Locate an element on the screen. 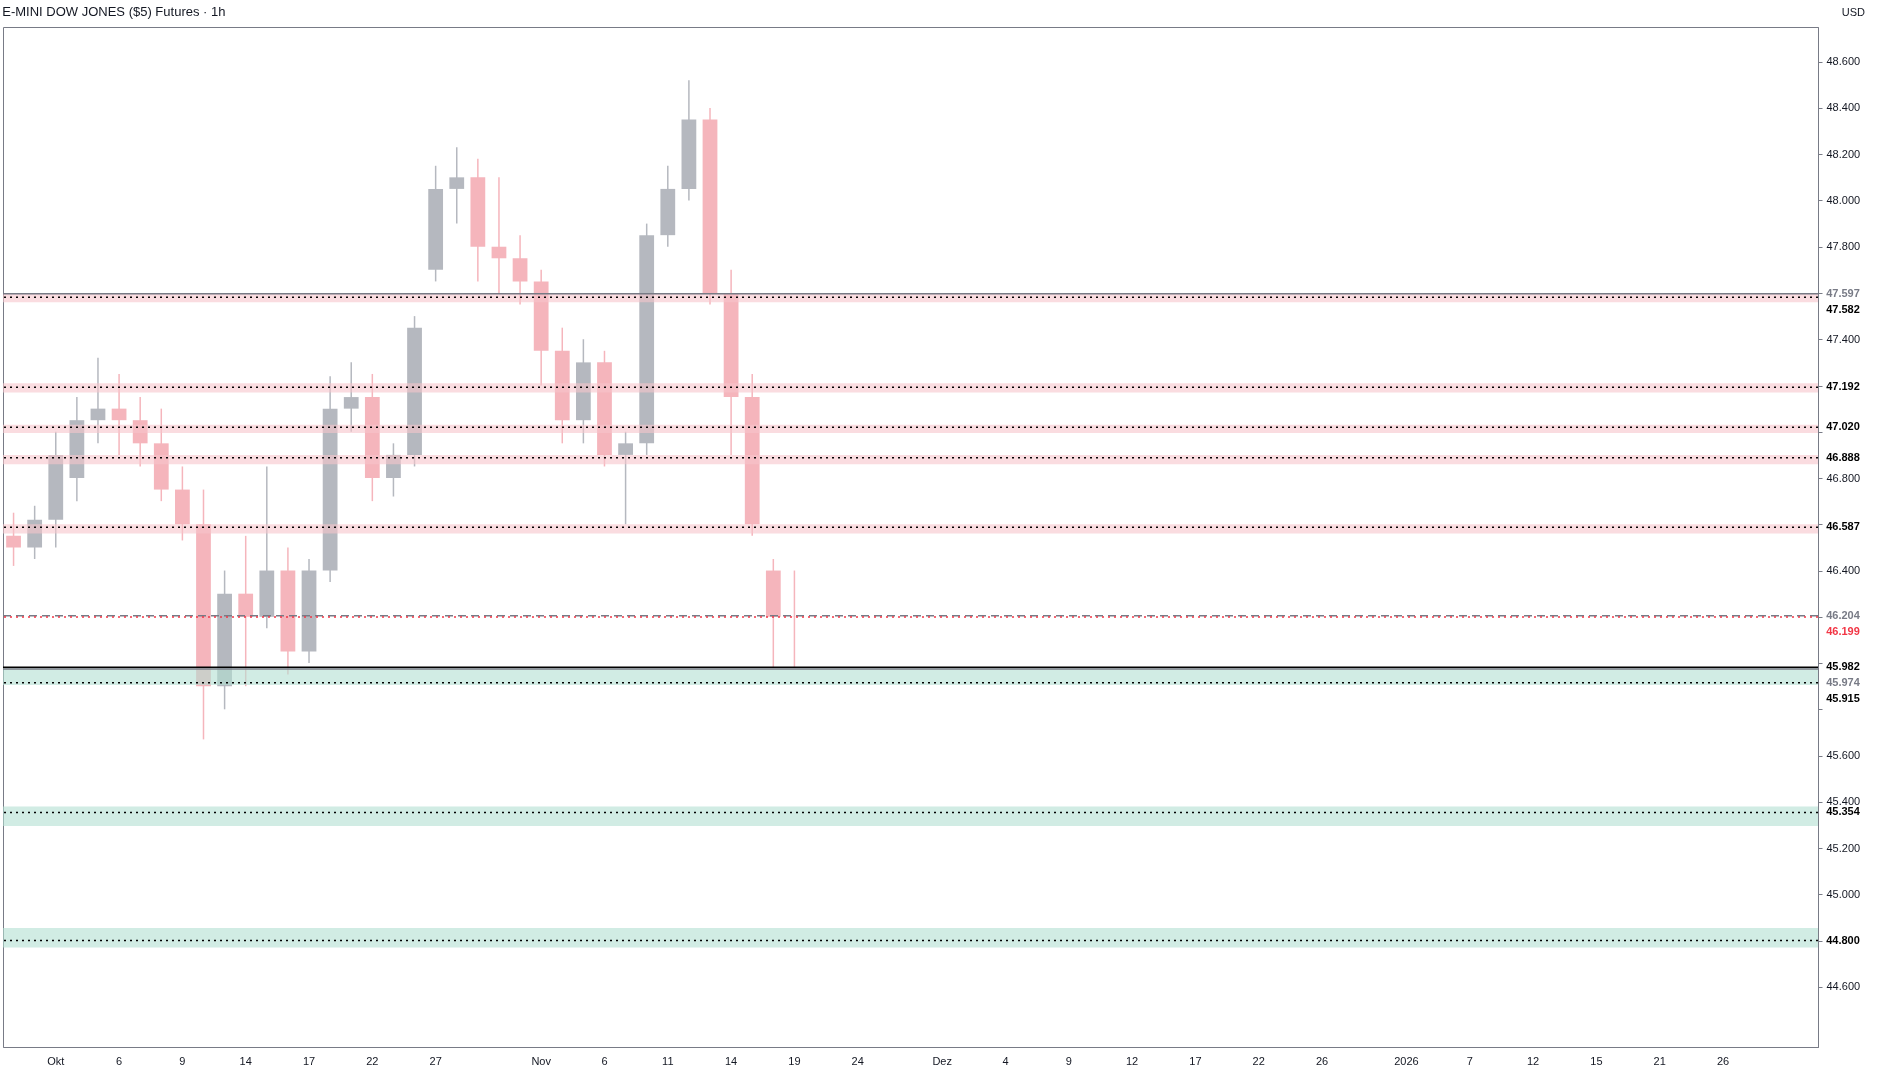 This screenshot has height=1087, width=1877. y-tick-label: 48.600 is located at coordinates (1843, 61).